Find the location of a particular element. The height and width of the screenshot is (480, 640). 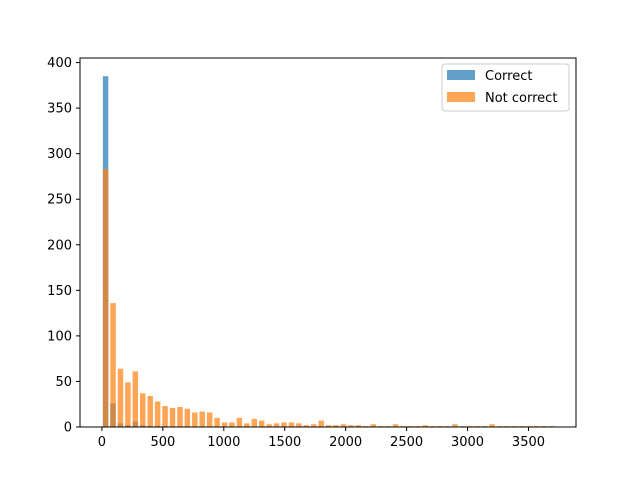

legend: Correct Not correct is located at coordinates (505, 87).